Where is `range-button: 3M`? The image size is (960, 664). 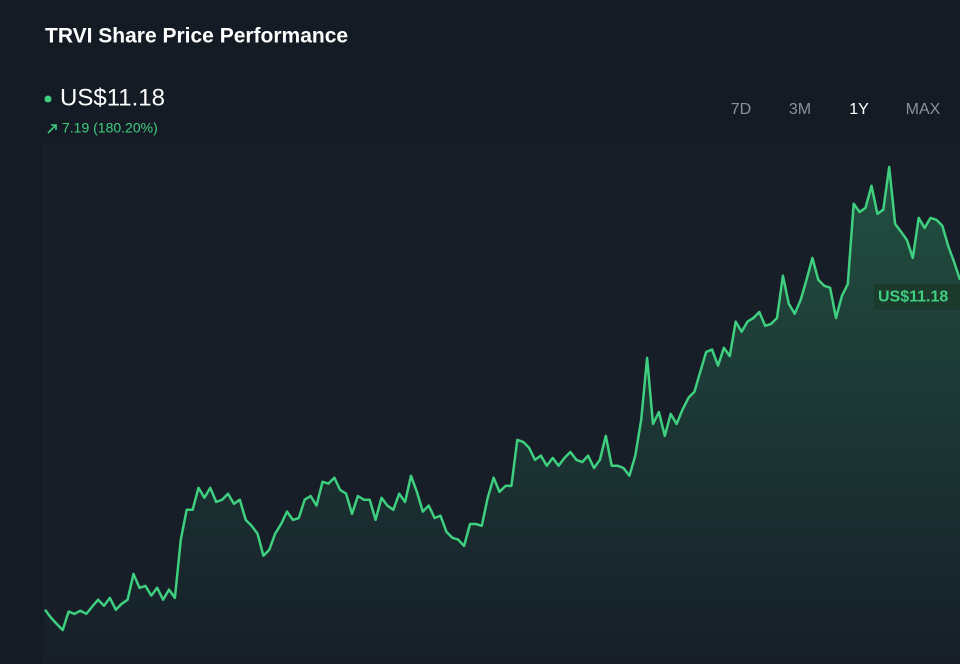 range-button: 3M is located at coordinates (800, 109).